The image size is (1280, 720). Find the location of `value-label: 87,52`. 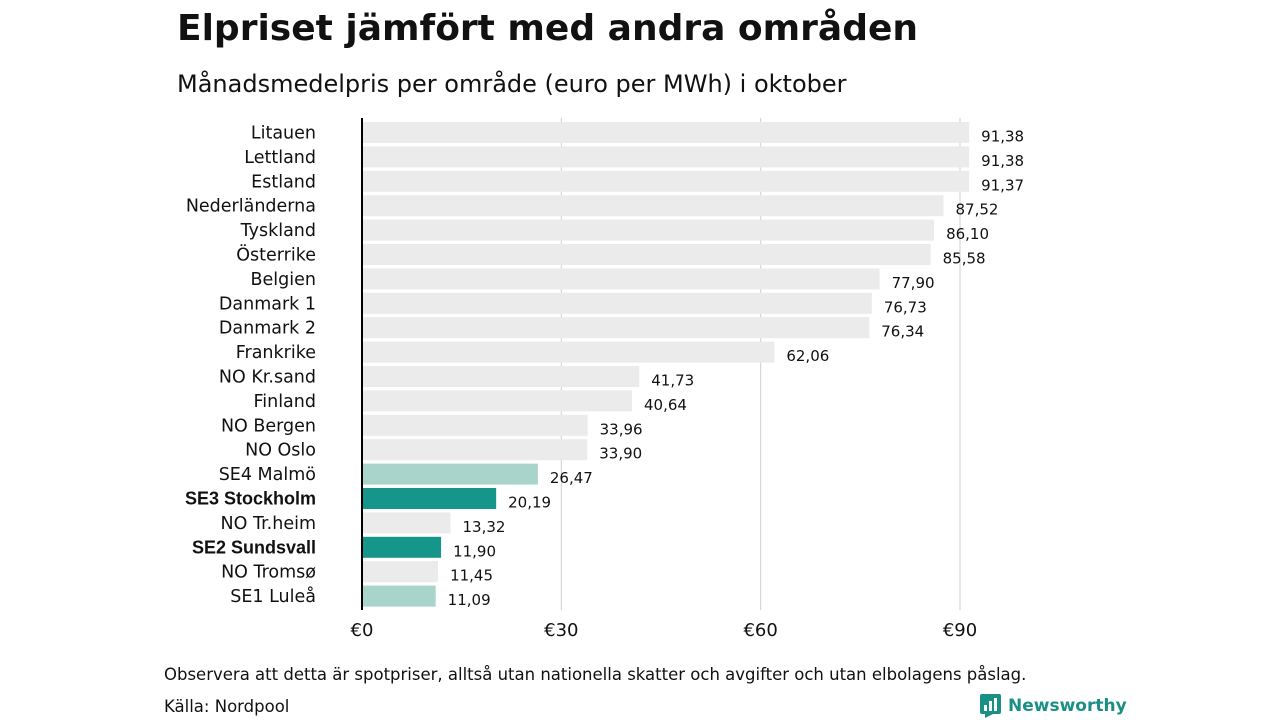

value-label: 87,52 is located at coordinates (977, 210).